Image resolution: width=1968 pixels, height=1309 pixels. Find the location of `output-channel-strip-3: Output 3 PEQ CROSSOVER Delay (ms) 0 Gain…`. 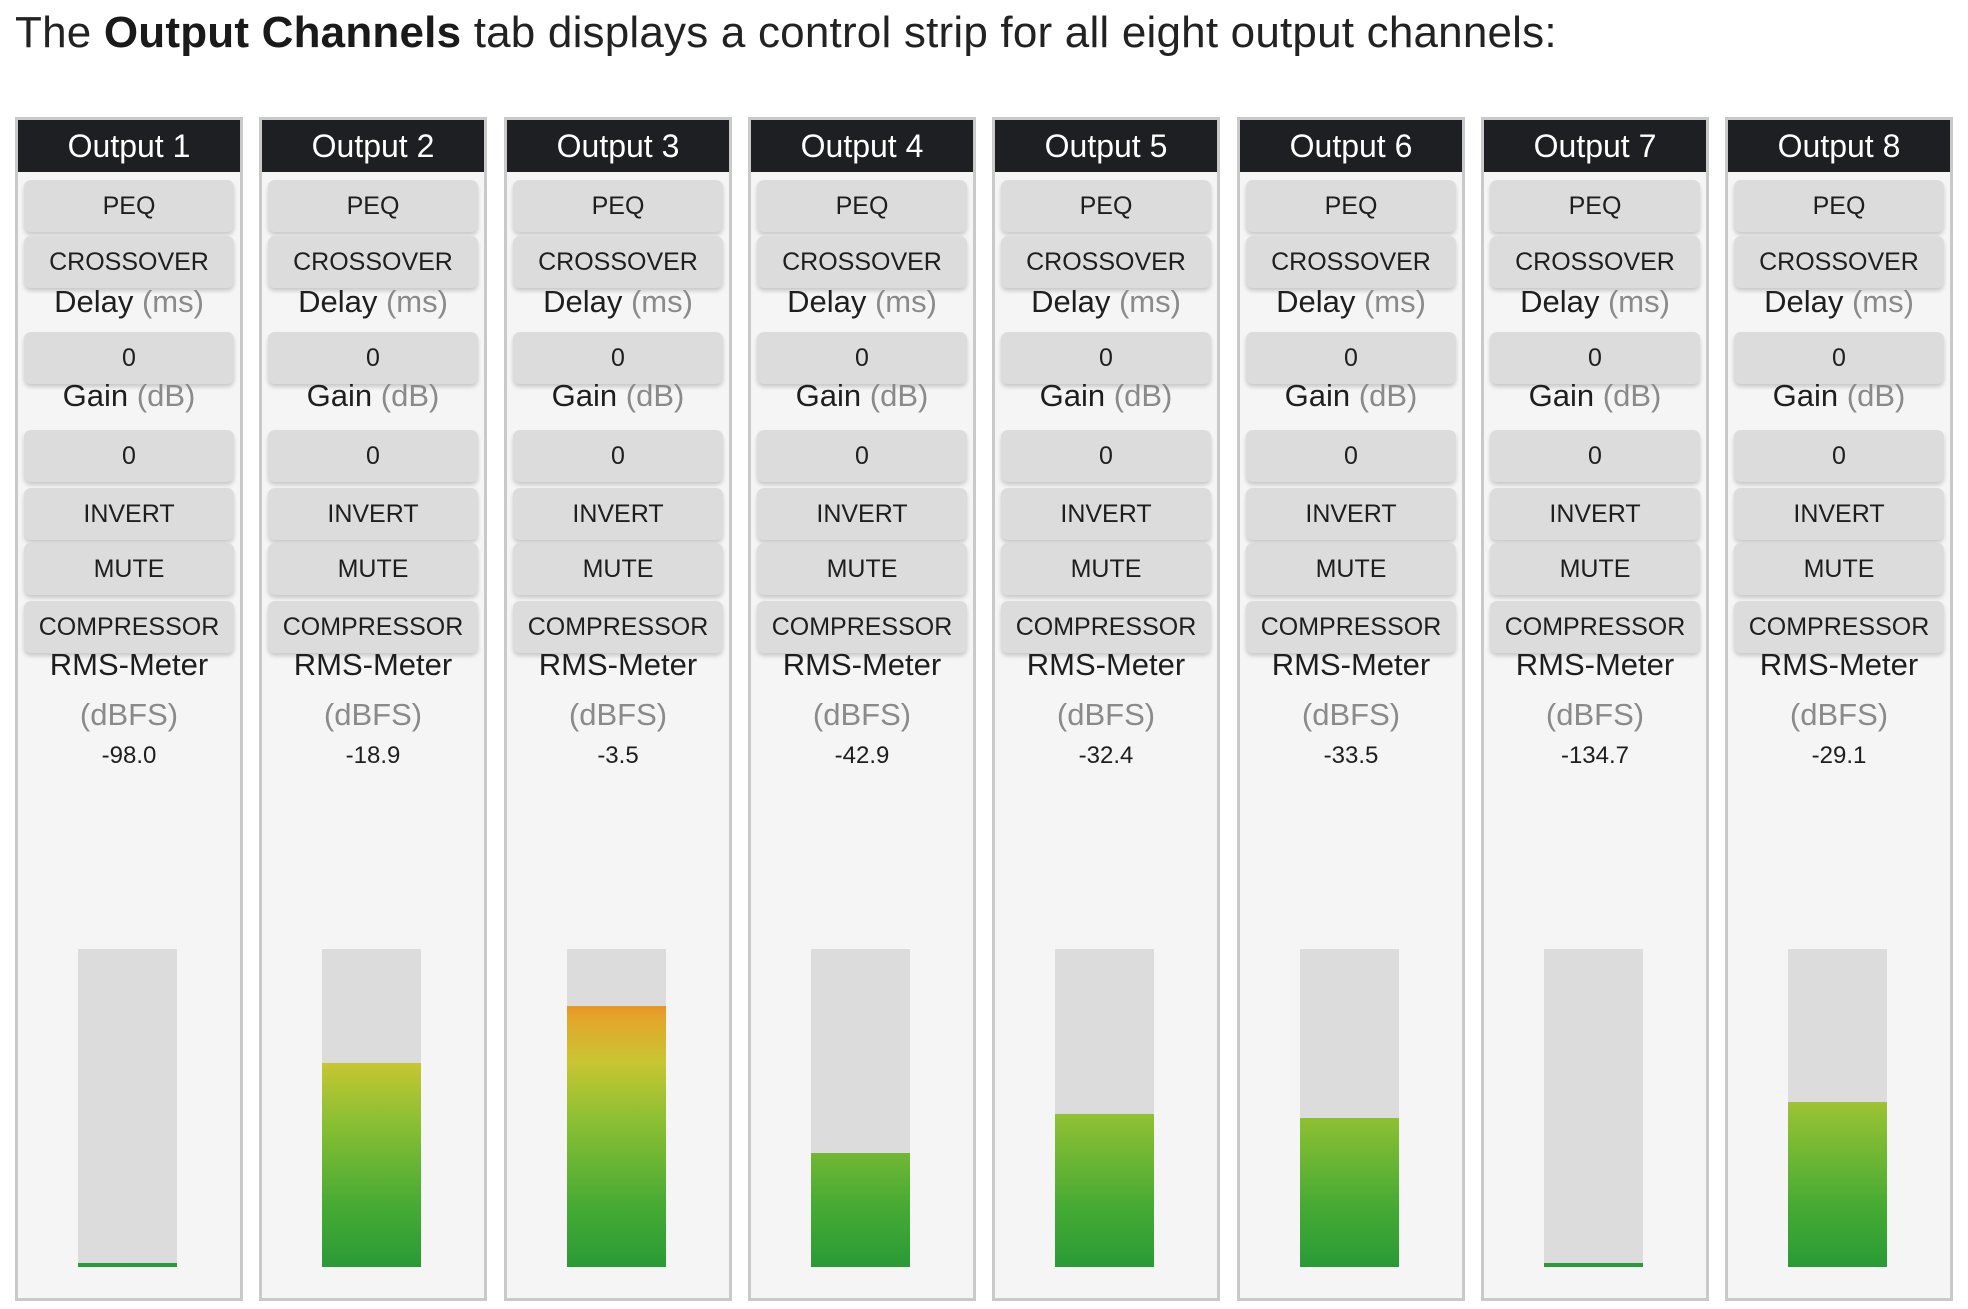

output-channel-strip-3: Output 3 PEQ CROSSOVER Delay (ms) 0 Gain… is located at coordinates (618, 709).